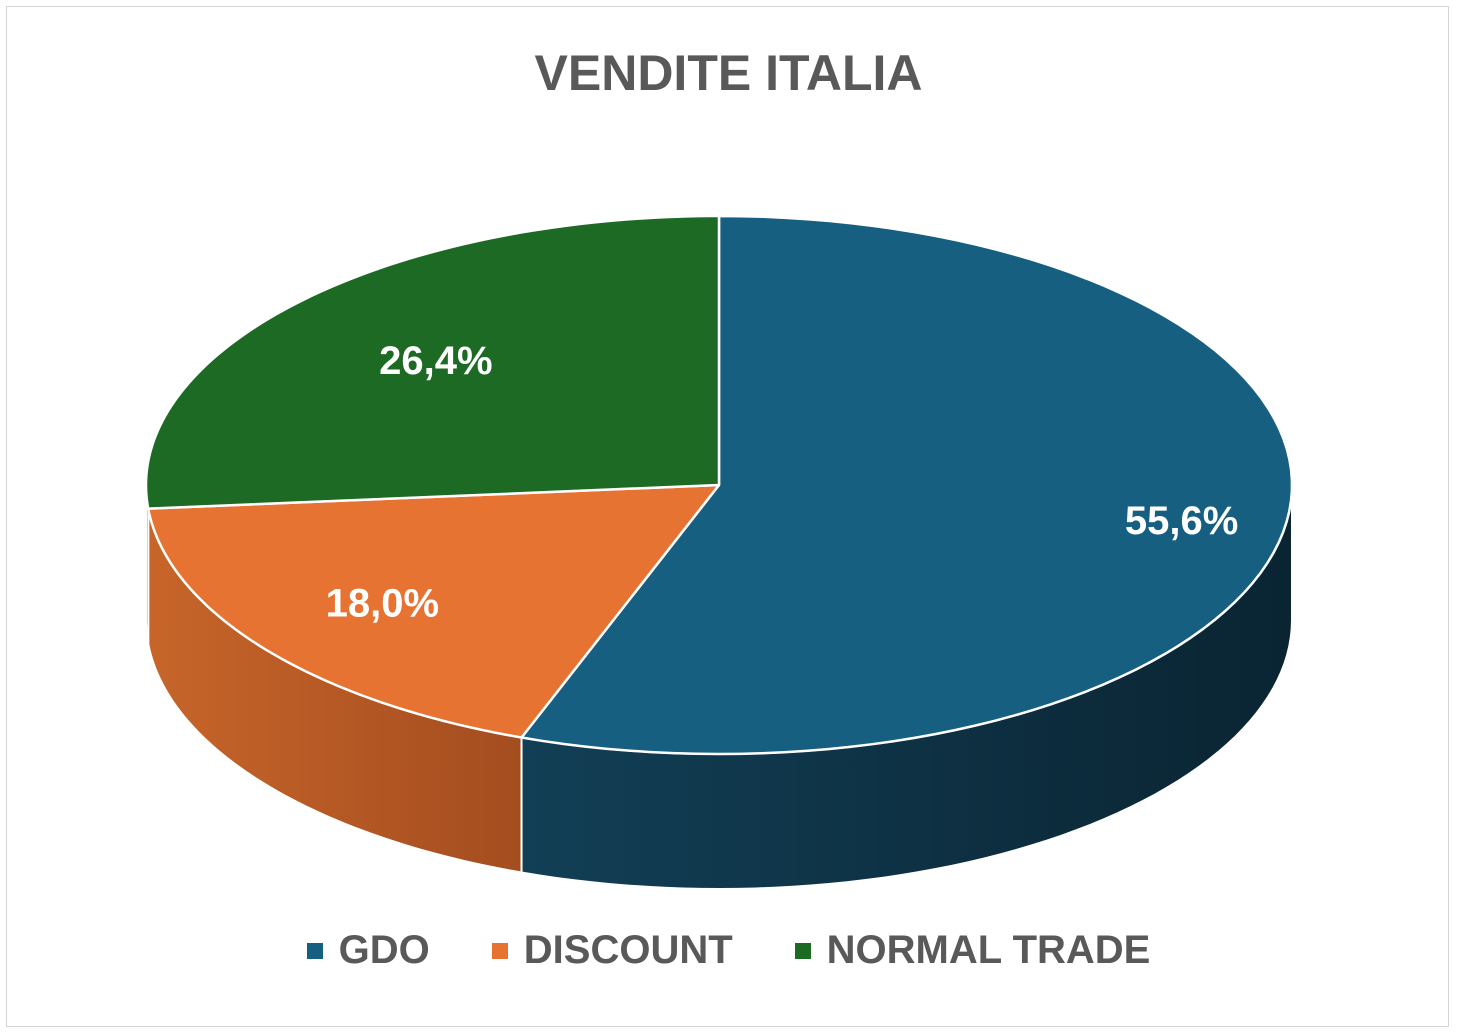 The image size is (1457, 1035). What do you see at coordinates (382, 604) in the screenshot?
I see `slice-label-discount: 18,0%` at bounding box center [382, 604].